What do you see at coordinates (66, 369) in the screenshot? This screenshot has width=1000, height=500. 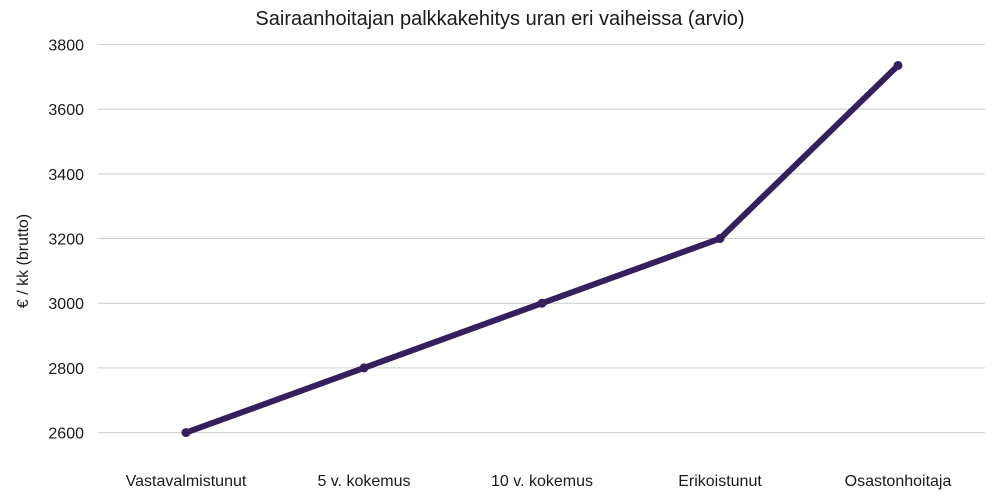 I see `y-tick-label: 2800` at bounding box center [66, 369].